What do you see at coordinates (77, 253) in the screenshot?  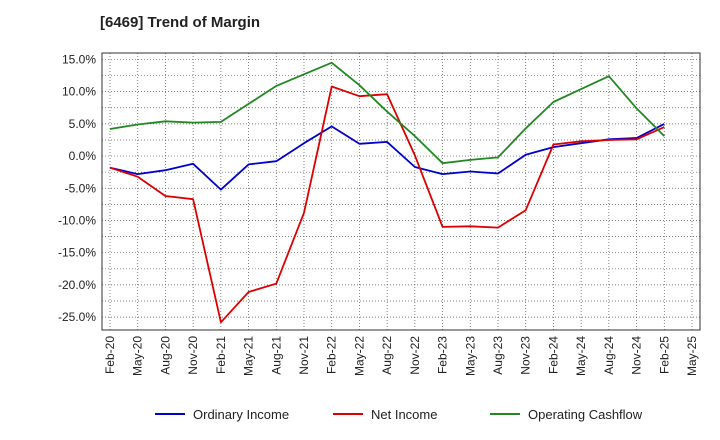 I see `y-tick-label: -15.0%` at bounding box center [77, 253].